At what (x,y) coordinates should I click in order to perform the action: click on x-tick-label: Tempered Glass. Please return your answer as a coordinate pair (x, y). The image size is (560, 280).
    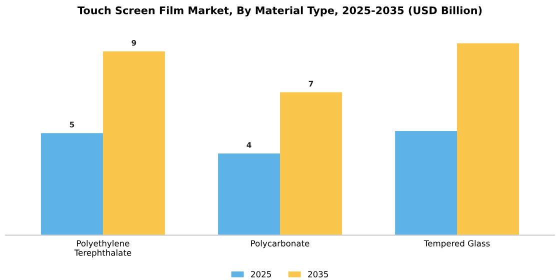
    Looking at the image, I should click on (457, 244).